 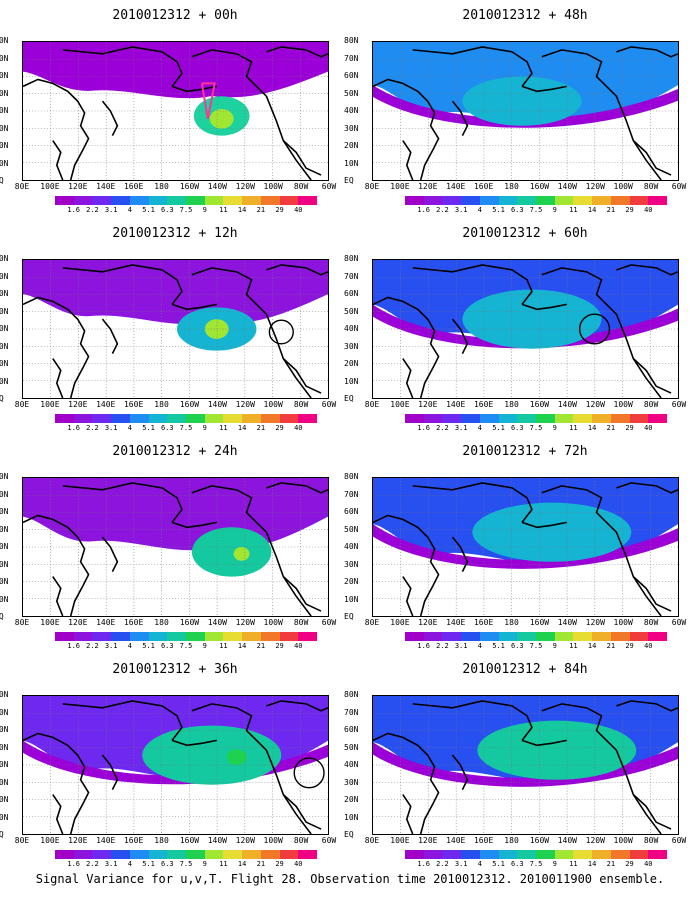 What do you see at coordinates (461, 428) in the screenshot?
I see `colorbar-label: 3.1` at bounding box center [461, 428].